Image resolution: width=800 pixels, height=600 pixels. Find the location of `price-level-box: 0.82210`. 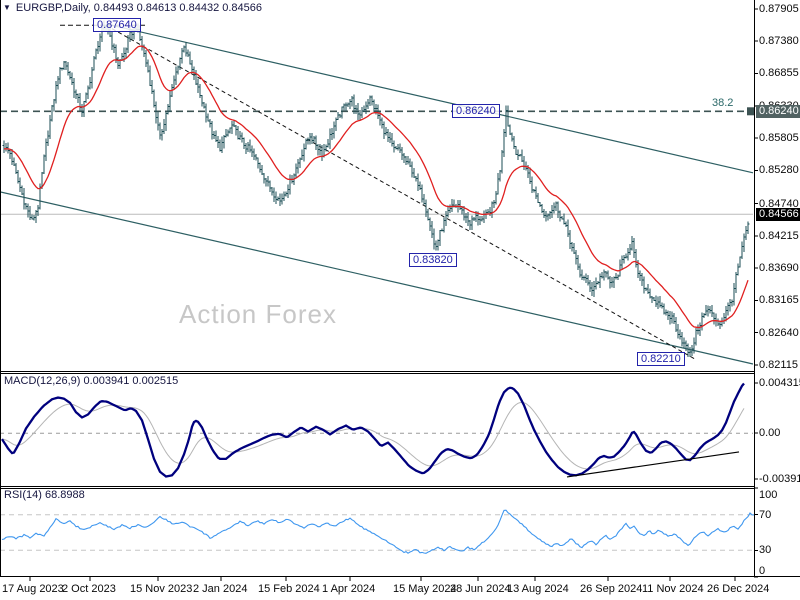

price-level-box: 0.82210 is located at coordinates (661, 359).